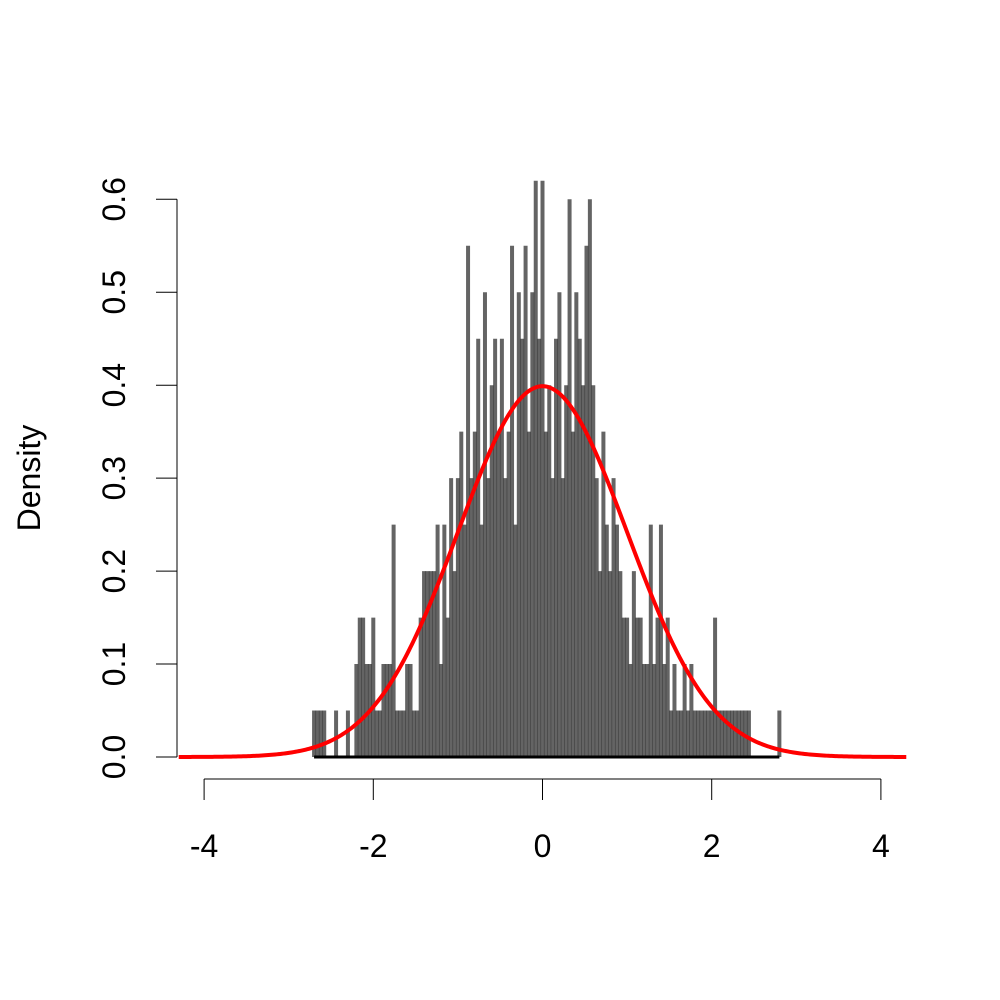  I want to click on y-tick-label: 0.1, so click(114, 664).